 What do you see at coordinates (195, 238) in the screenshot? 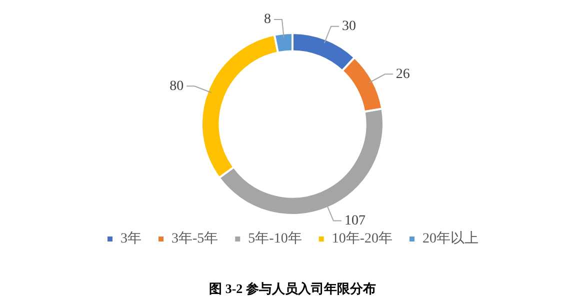
I see `legend-label: 3年-5年` at bounding box center [195, 238].